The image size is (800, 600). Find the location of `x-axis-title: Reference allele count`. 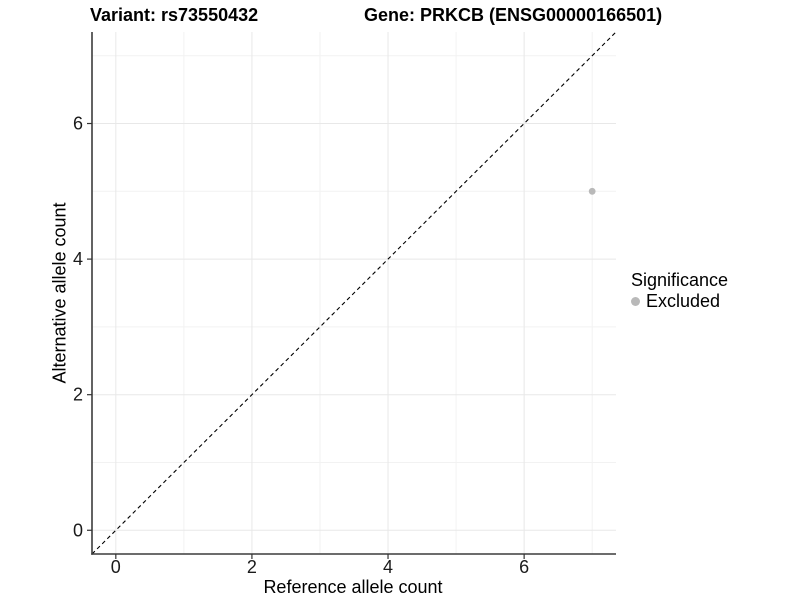

x-axis-title: Reference allele count is located at coordinates (353, 587).